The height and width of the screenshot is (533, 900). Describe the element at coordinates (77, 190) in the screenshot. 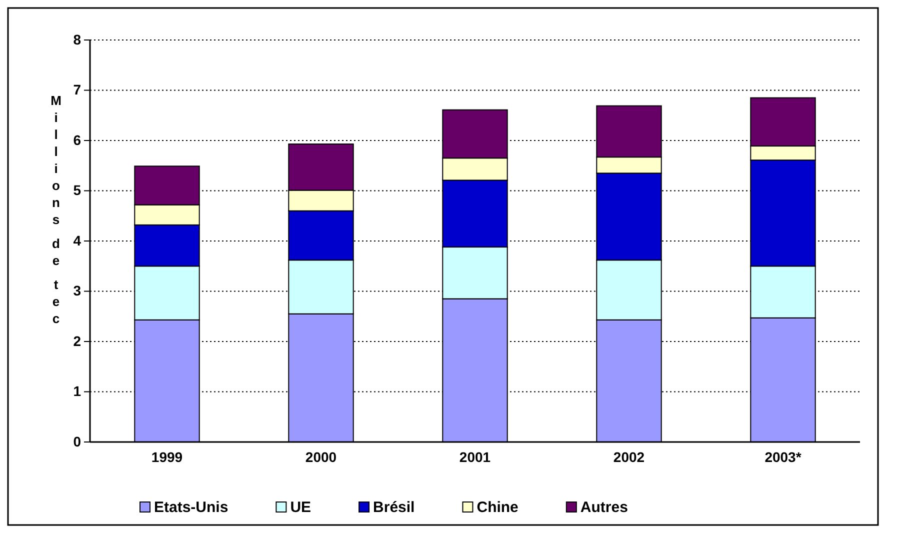

I see `y-tick-label: 5` at that location.